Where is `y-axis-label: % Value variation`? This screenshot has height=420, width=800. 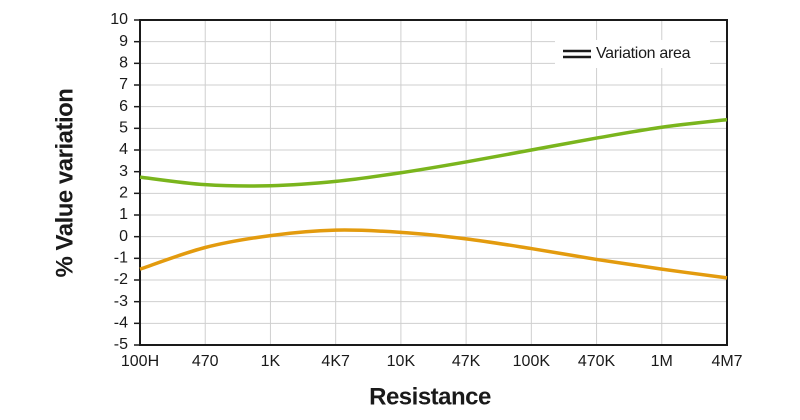
y-axis-label: % Value variation is located at coordinates (64, 183).